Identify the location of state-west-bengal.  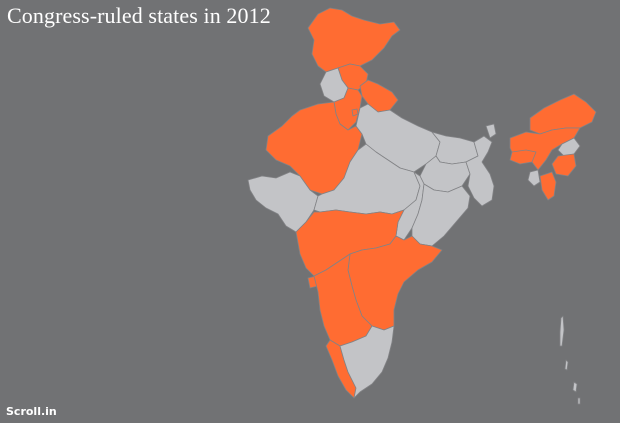
(480, 171).